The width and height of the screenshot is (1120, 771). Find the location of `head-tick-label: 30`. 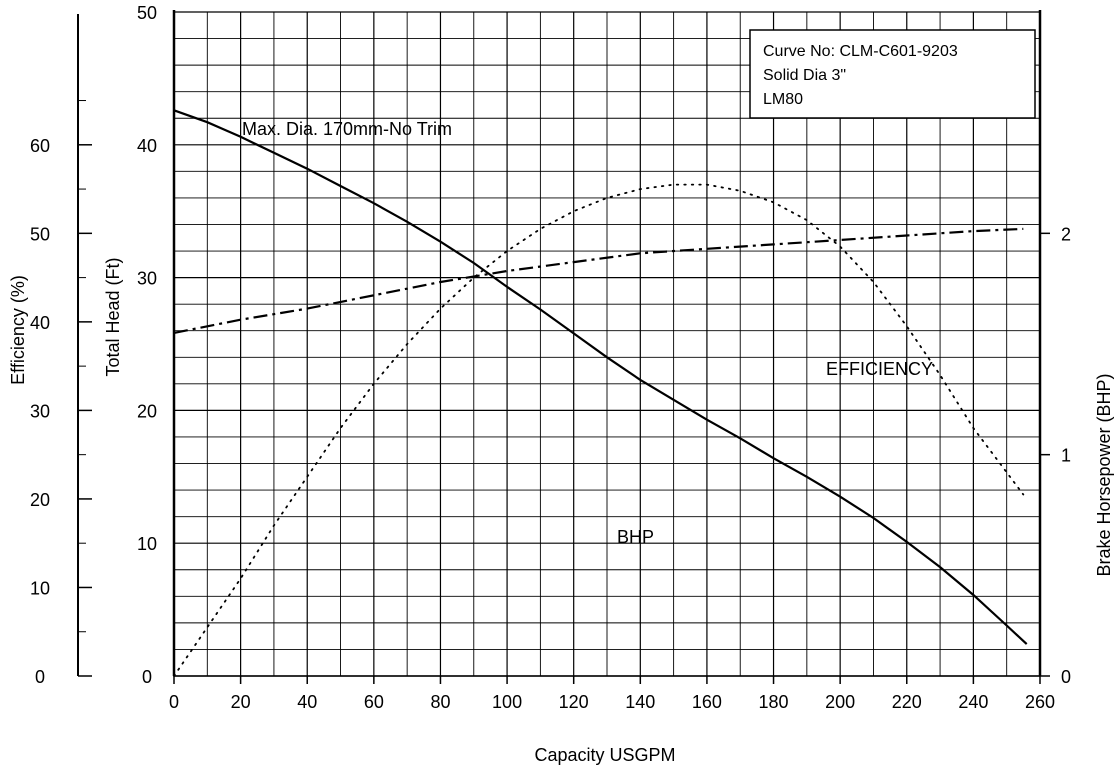

head-tick-label: 30 is located at coordinates (147, 279).